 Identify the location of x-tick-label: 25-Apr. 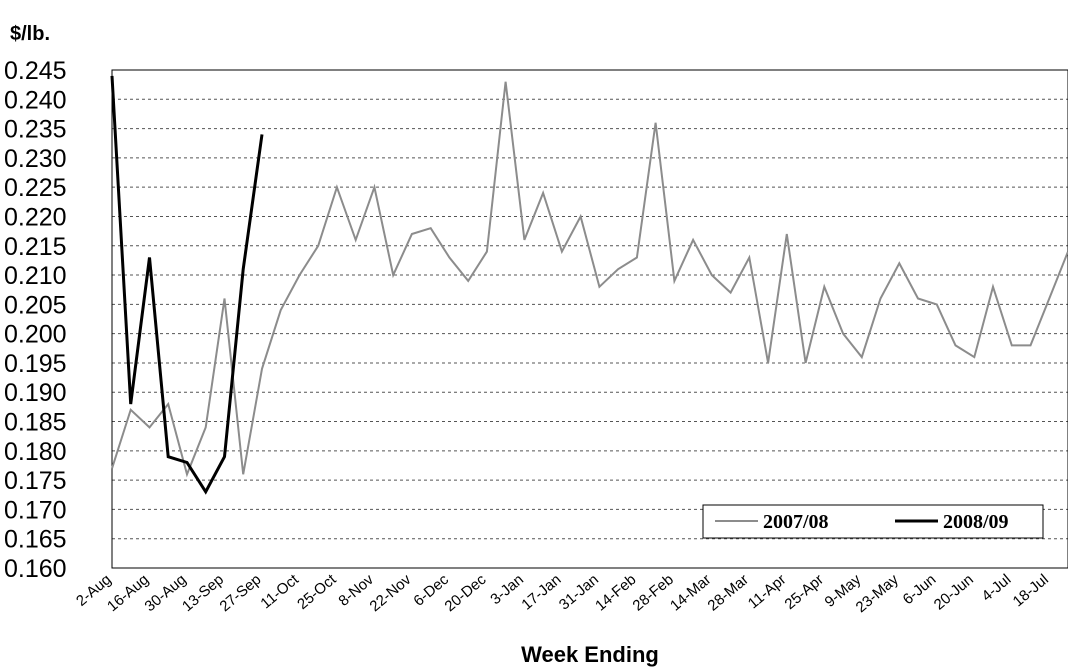
(803, 592).